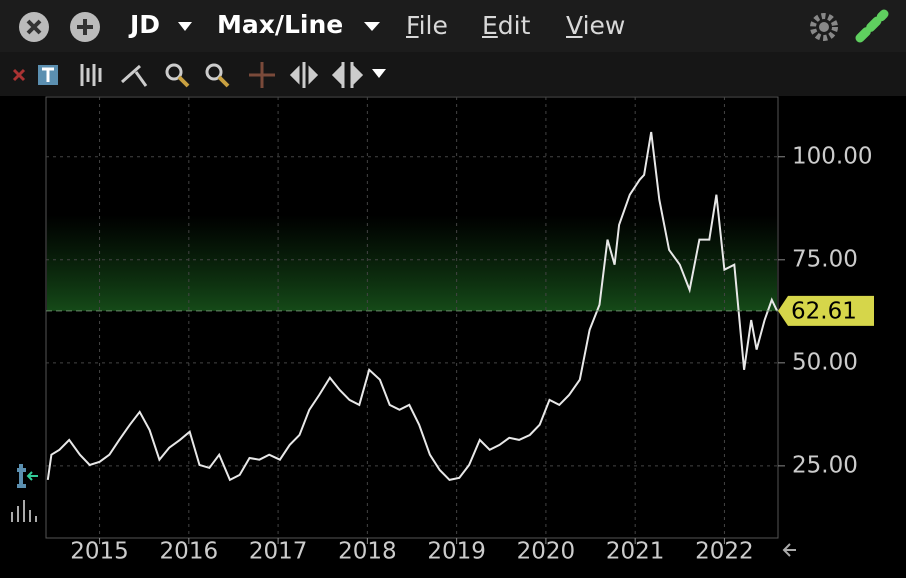 The width and height of the screenshot is (906, 578). I want to click on x-tick-label: 2017, so click(278, 552).